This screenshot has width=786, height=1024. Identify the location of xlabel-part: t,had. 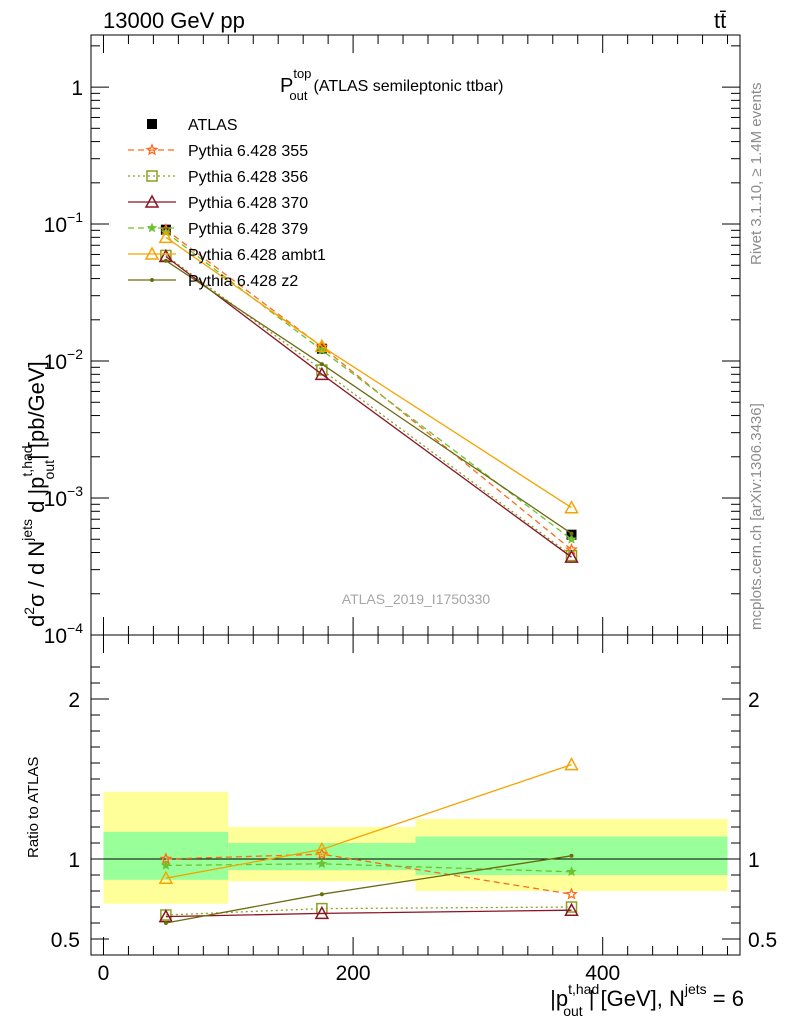
(583, 989).